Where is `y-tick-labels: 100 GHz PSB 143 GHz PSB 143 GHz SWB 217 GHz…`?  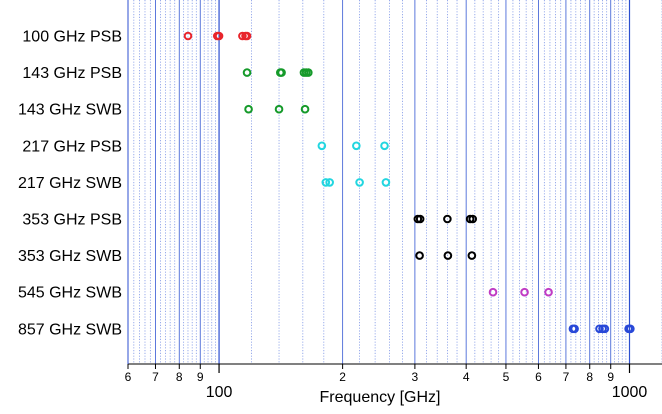
y-tick-labels: 100 GHz PSB 143 GHz PSB 143 GHz SWB 217 GHz… is located at coordinates (70, 184).